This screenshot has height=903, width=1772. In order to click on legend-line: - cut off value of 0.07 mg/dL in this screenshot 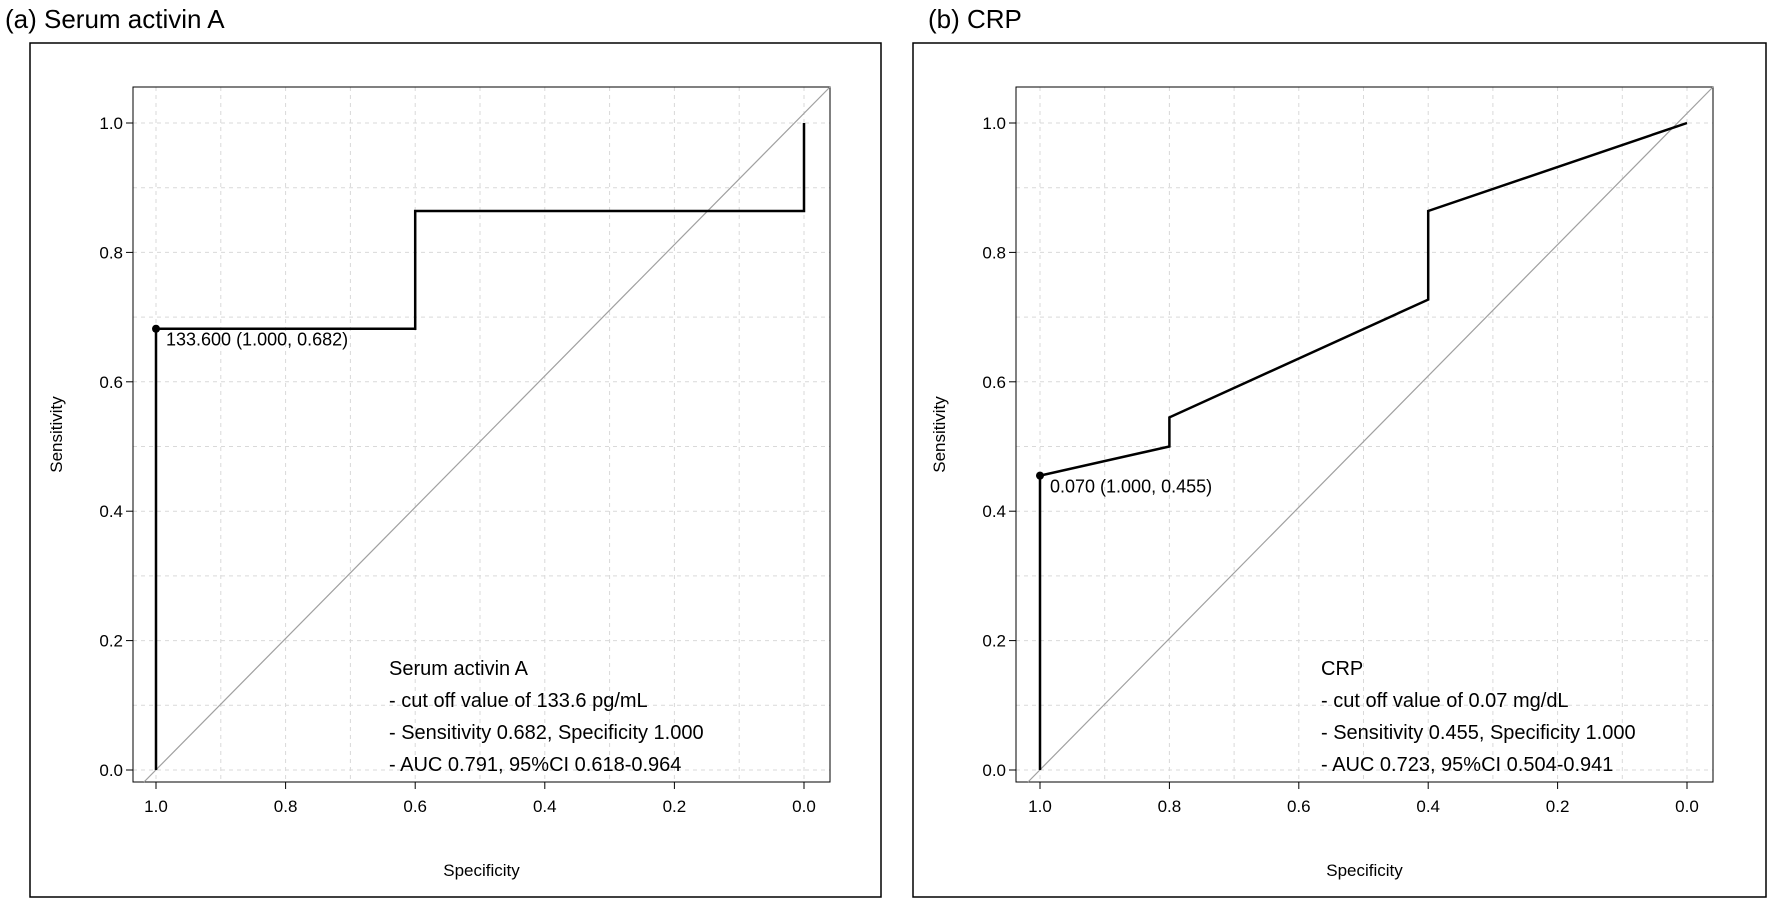, I will do `click(1445, 701)`.